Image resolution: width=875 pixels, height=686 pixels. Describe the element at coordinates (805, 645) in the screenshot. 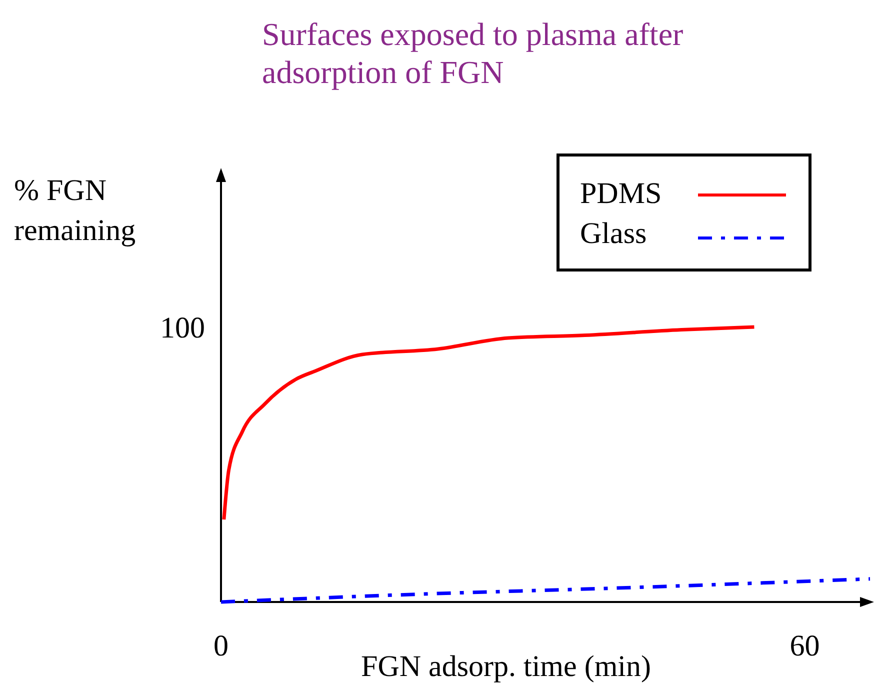

I see `x-tick-label: 60` at that location.